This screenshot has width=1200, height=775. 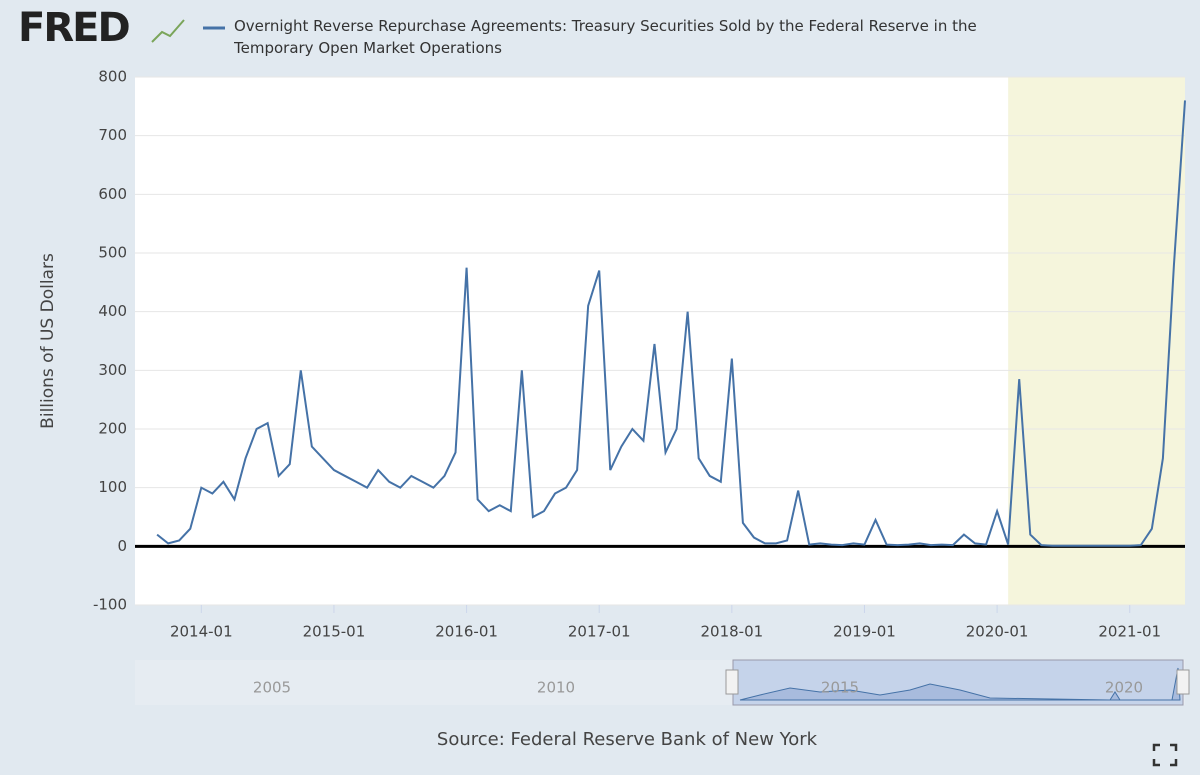 What do you see at coordinates (272, 688) in the screenshot?
I see `navigator-label: 2005` at bounding box center [272, 688].